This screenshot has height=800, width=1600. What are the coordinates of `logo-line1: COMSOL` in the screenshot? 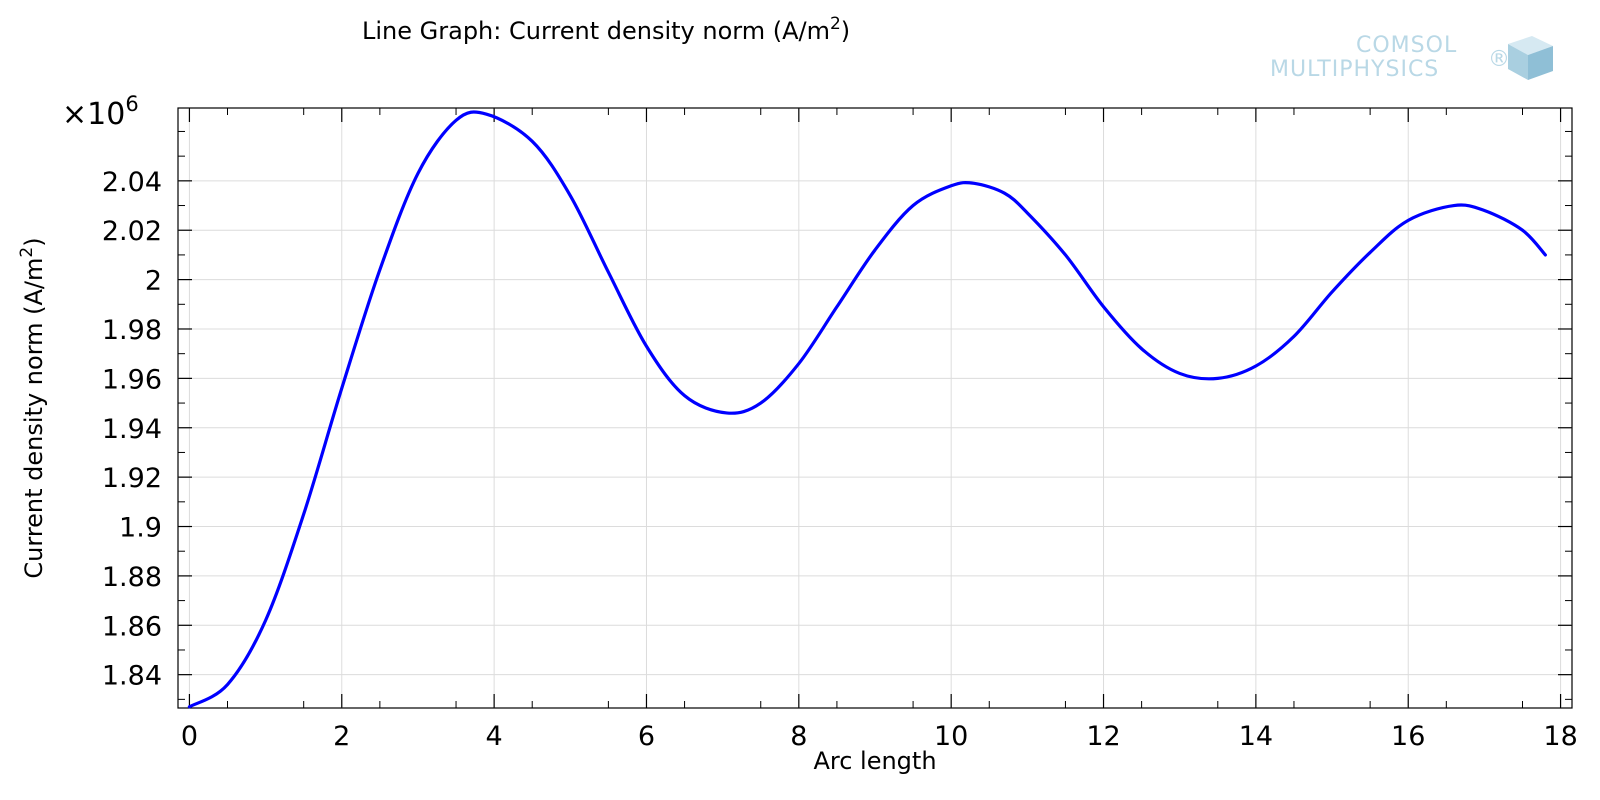 It's located at (1406, 45).